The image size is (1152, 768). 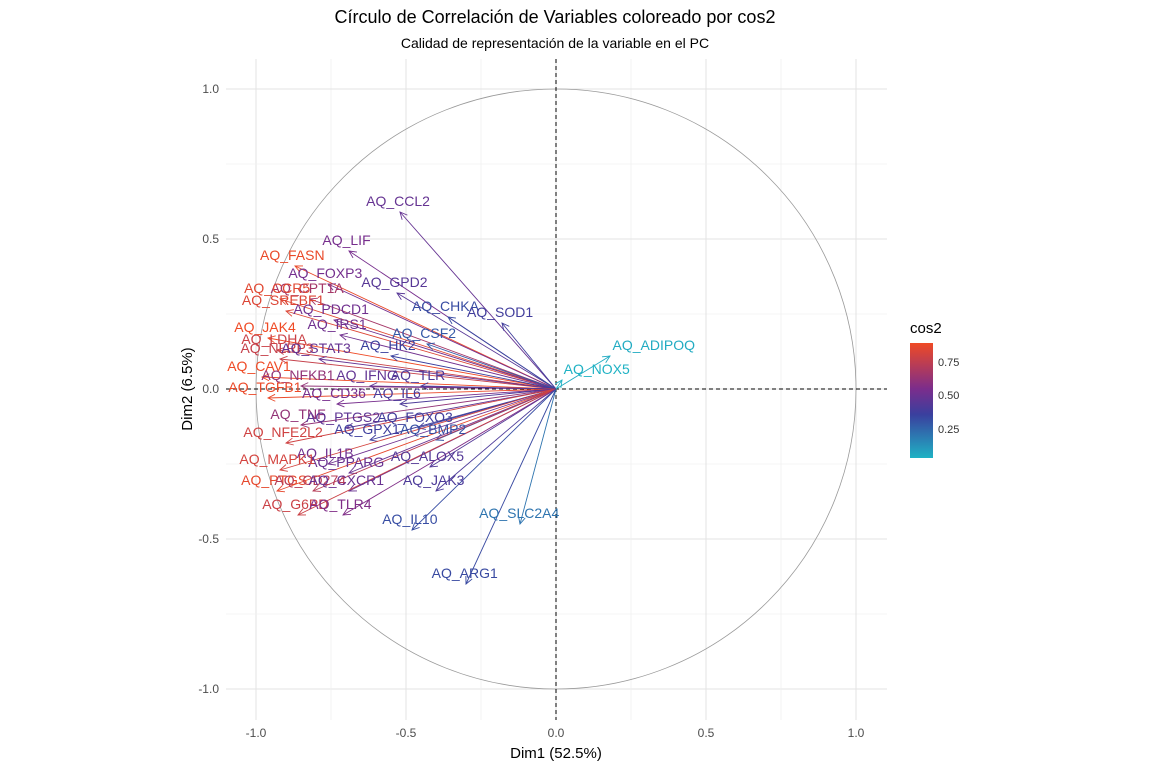 What do you see at coordinates (434, 480) in the screenshot?
I see `variable-label: AQ_JAK3` at bounding box center [434, 480].